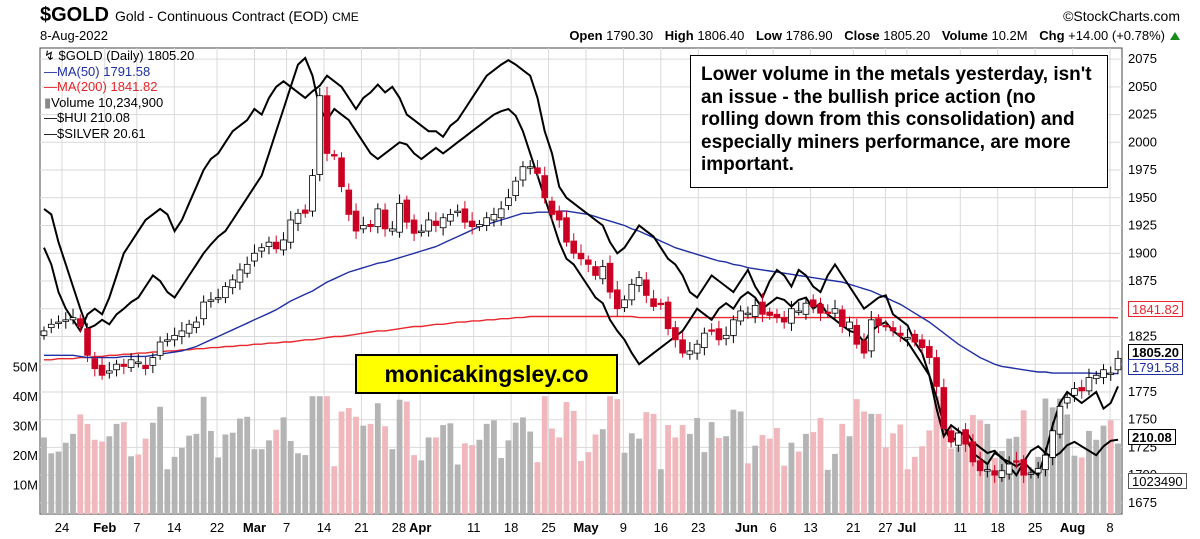 The image size is (1200, 539). Describe the element at coordinates (25, 396) in the screenshot. I see `volume-tick-label: 40M` at that location.